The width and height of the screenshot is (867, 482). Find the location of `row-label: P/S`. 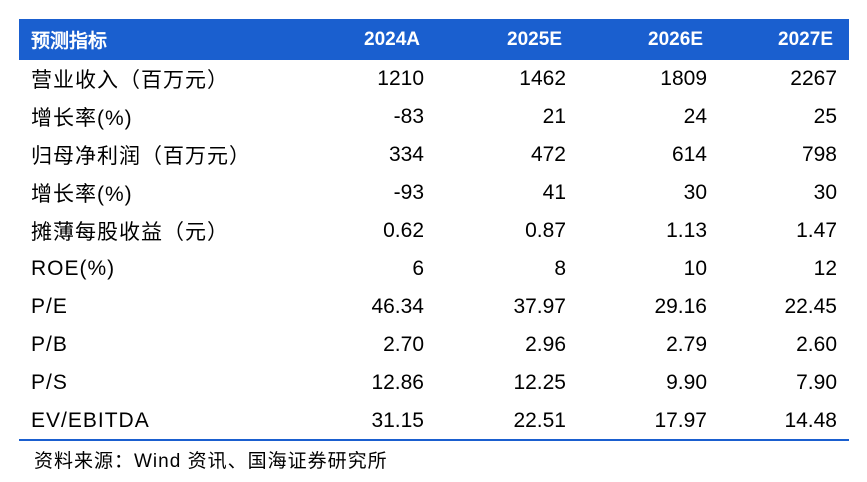

row-label: P/S is located at coordinates (49, 382).